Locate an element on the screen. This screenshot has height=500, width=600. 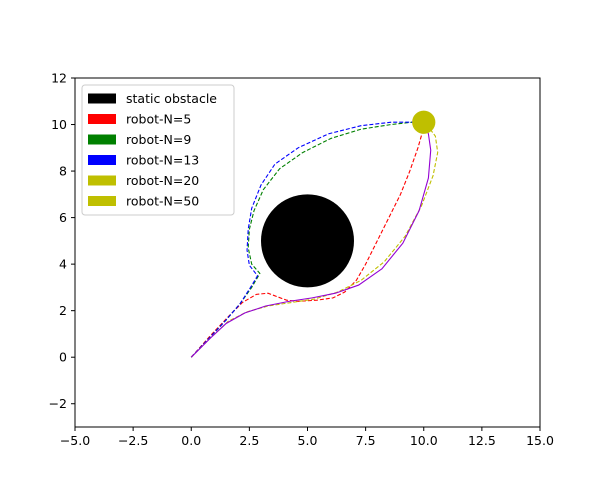
y-tick-label: 2 is located at coordinates (63, 310).